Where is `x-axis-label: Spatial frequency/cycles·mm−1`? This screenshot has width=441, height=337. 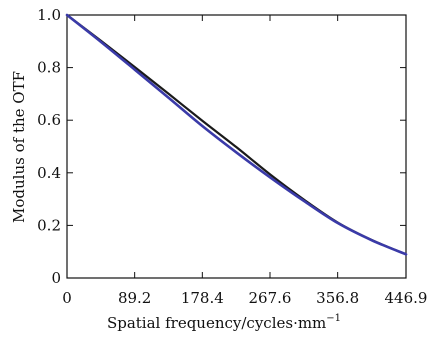
x-axis-label: Spatial frequency/cycles·mm−1 is located at coordinates (224, 322).